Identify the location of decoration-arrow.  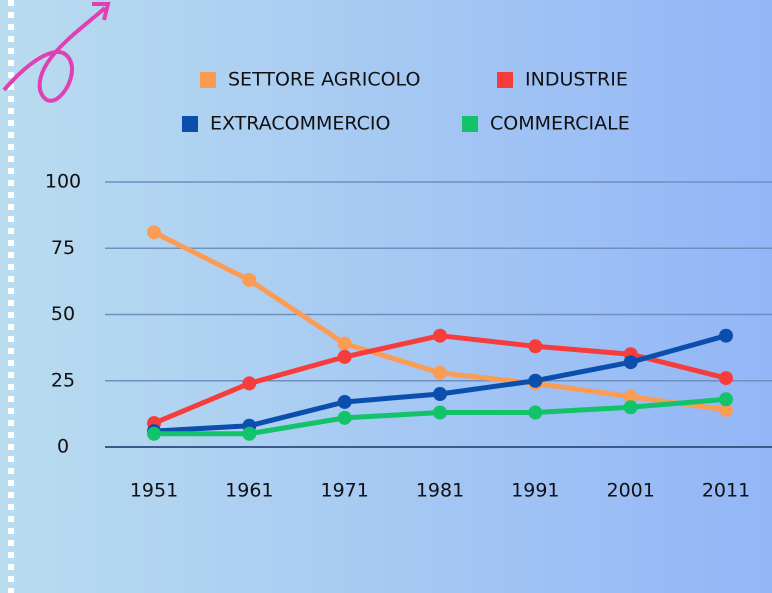
(54, 54).